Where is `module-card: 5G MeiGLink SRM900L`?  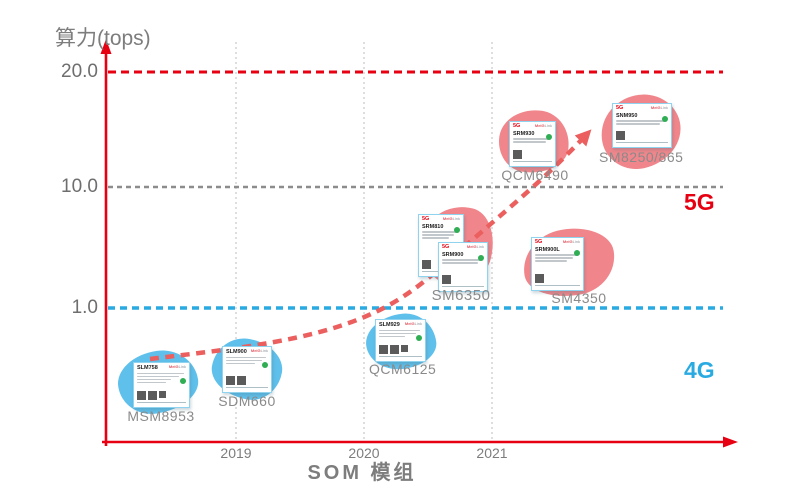 module-card: 5G MeiGLink SRM900L is located at coordinates (557, 264).